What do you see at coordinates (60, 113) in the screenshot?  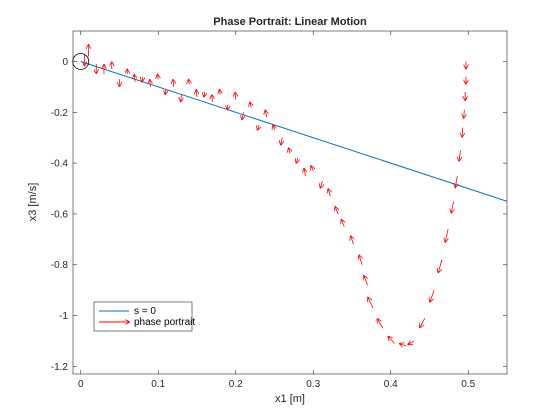 I see `y-tick-label: -0.2` at bounding box center [60, 113].